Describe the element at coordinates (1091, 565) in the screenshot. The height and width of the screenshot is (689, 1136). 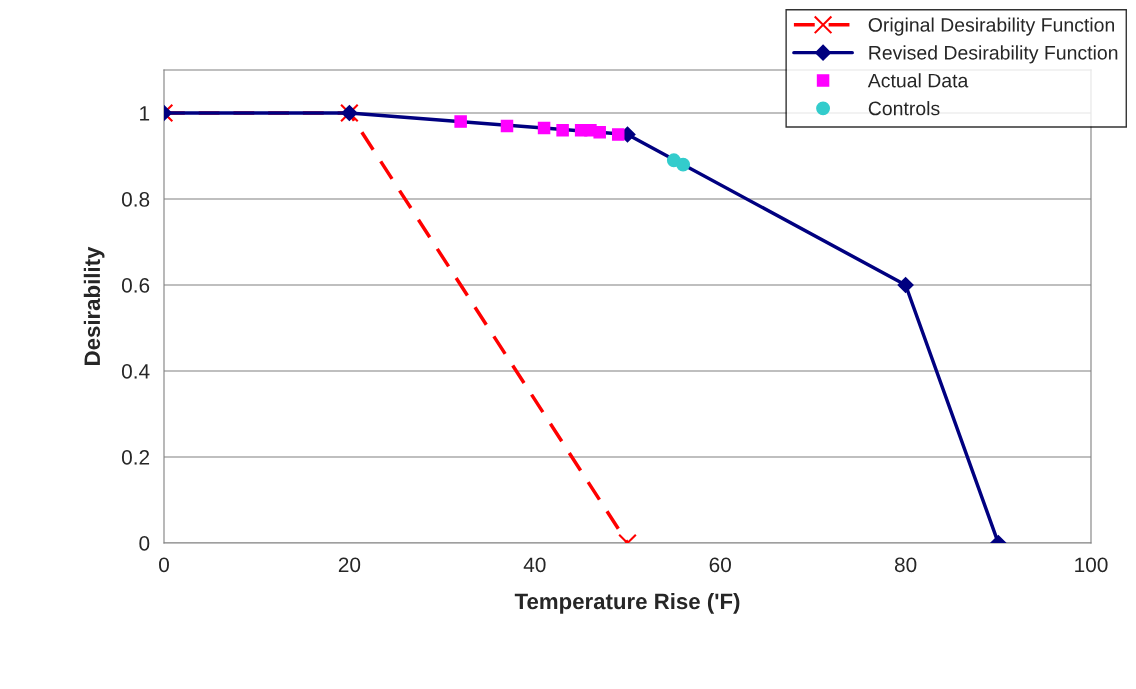
I see `x-tick-label: 100` at that location.